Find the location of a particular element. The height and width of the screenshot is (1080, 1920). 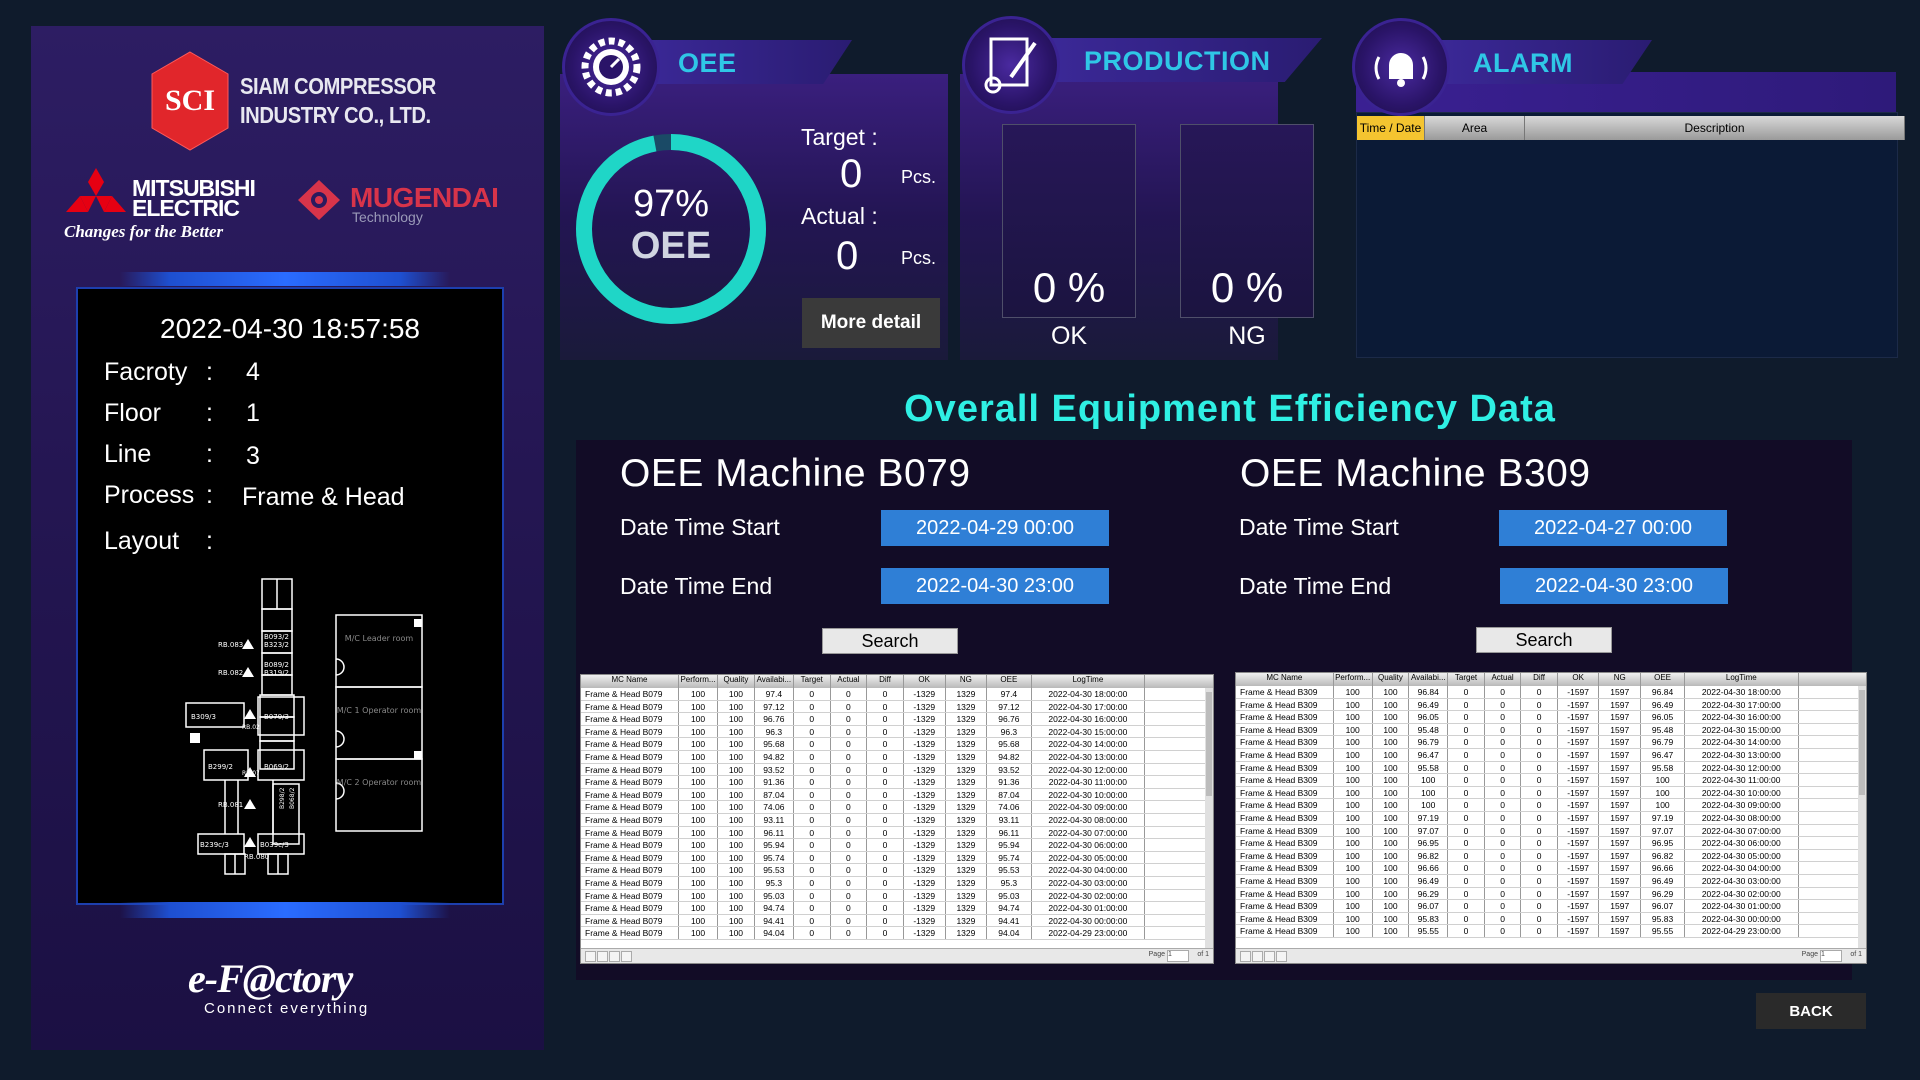

b079-grid-scrollbar is located at coordinates (1209, 818).